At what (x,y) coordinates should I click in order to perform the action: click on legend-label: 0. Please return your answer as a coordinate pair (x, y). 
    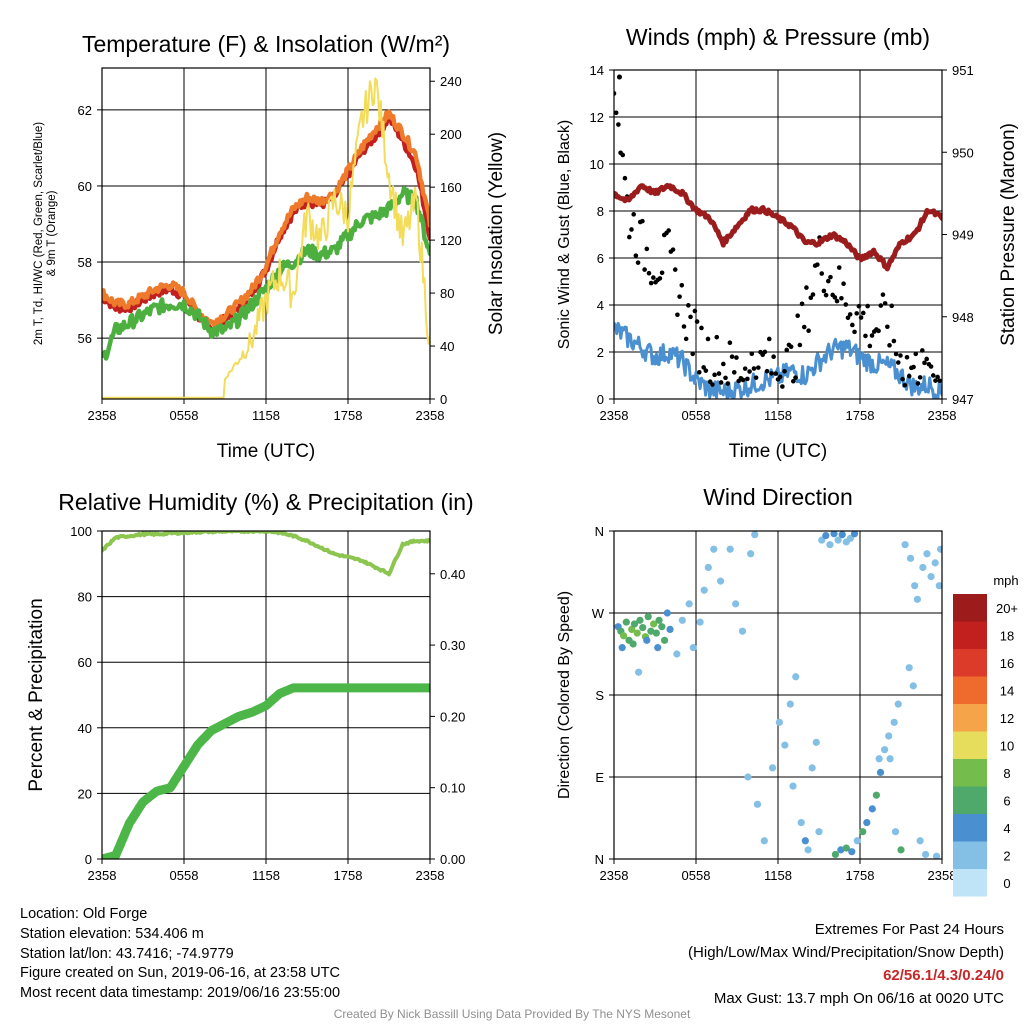
    Looking at the image, I should click on (1006, 883).